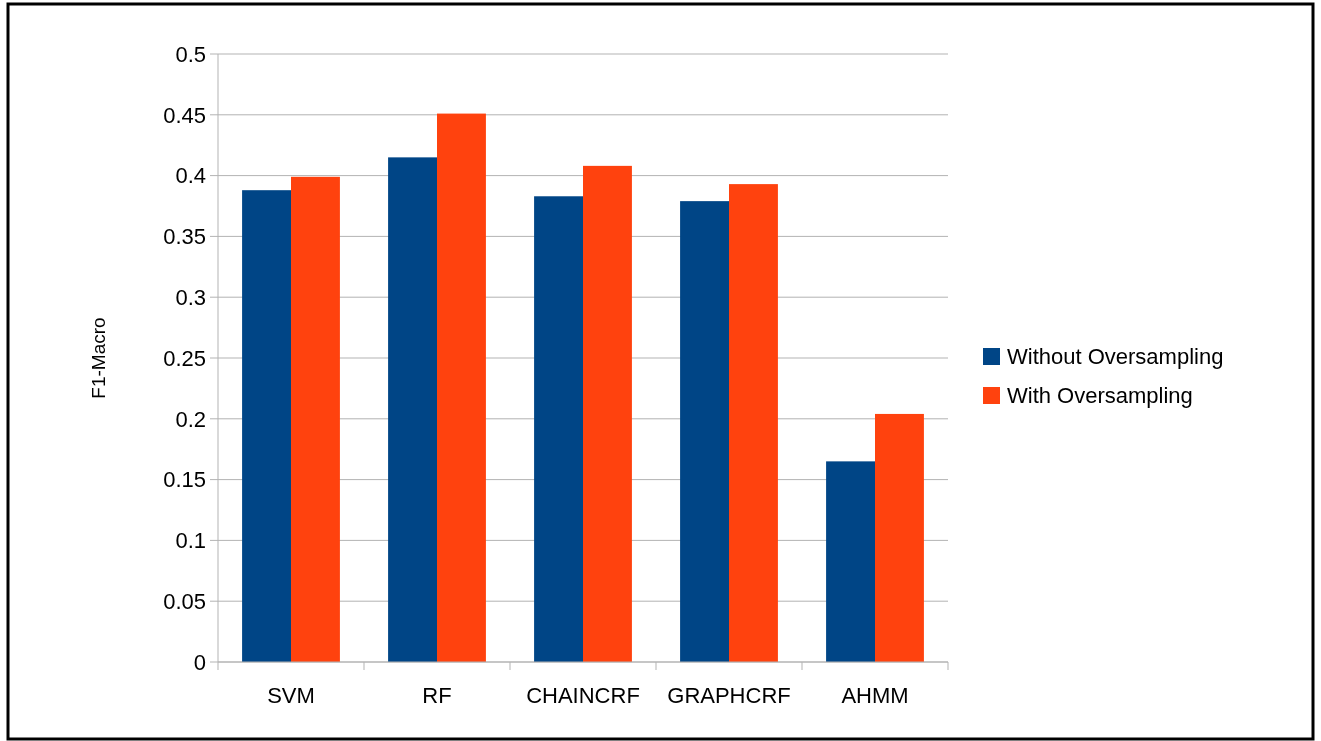 The image size is (1321, 741). I want to click on legend-label: With Oversampling, so click(1100, 395).